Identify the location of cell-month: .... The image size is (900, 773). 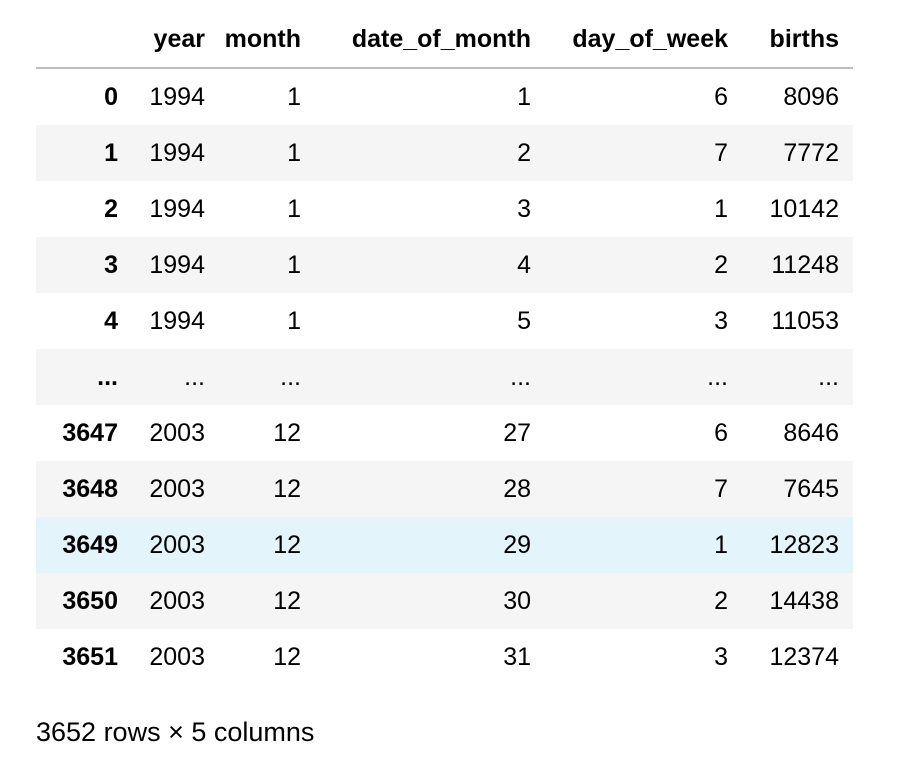
(290, 376).